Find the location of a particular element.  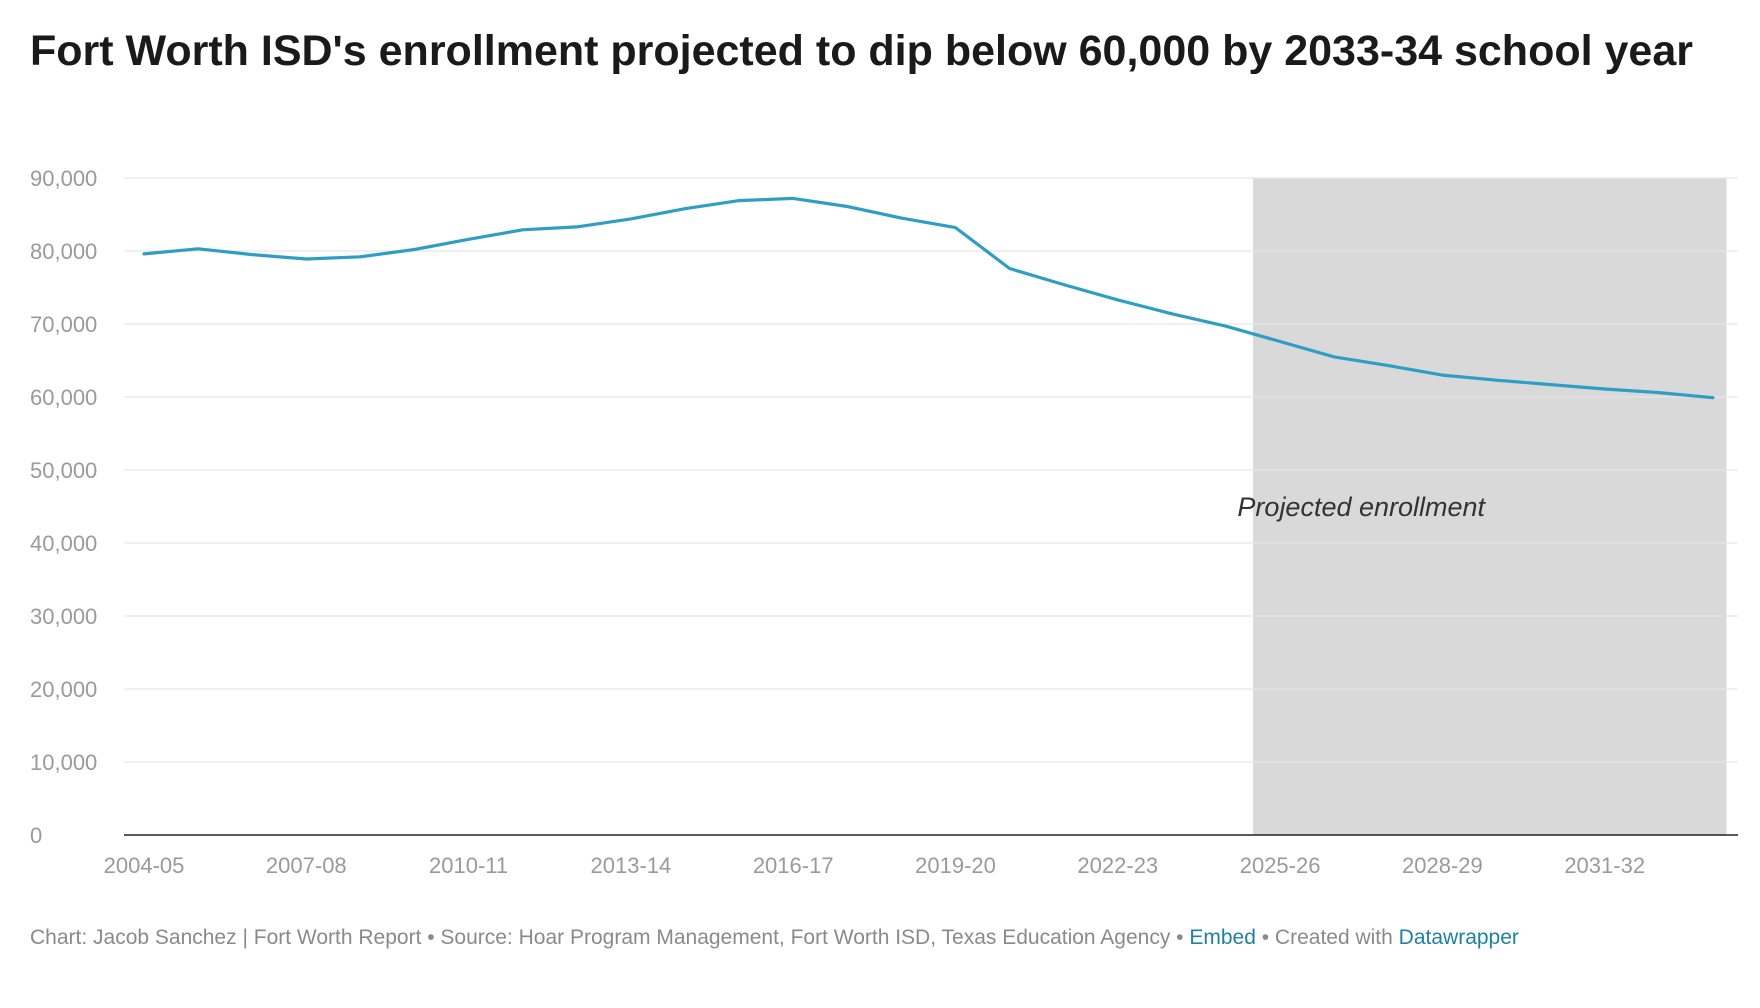

x-tick-label: 2019-20 is located at coordinates (955, 865).